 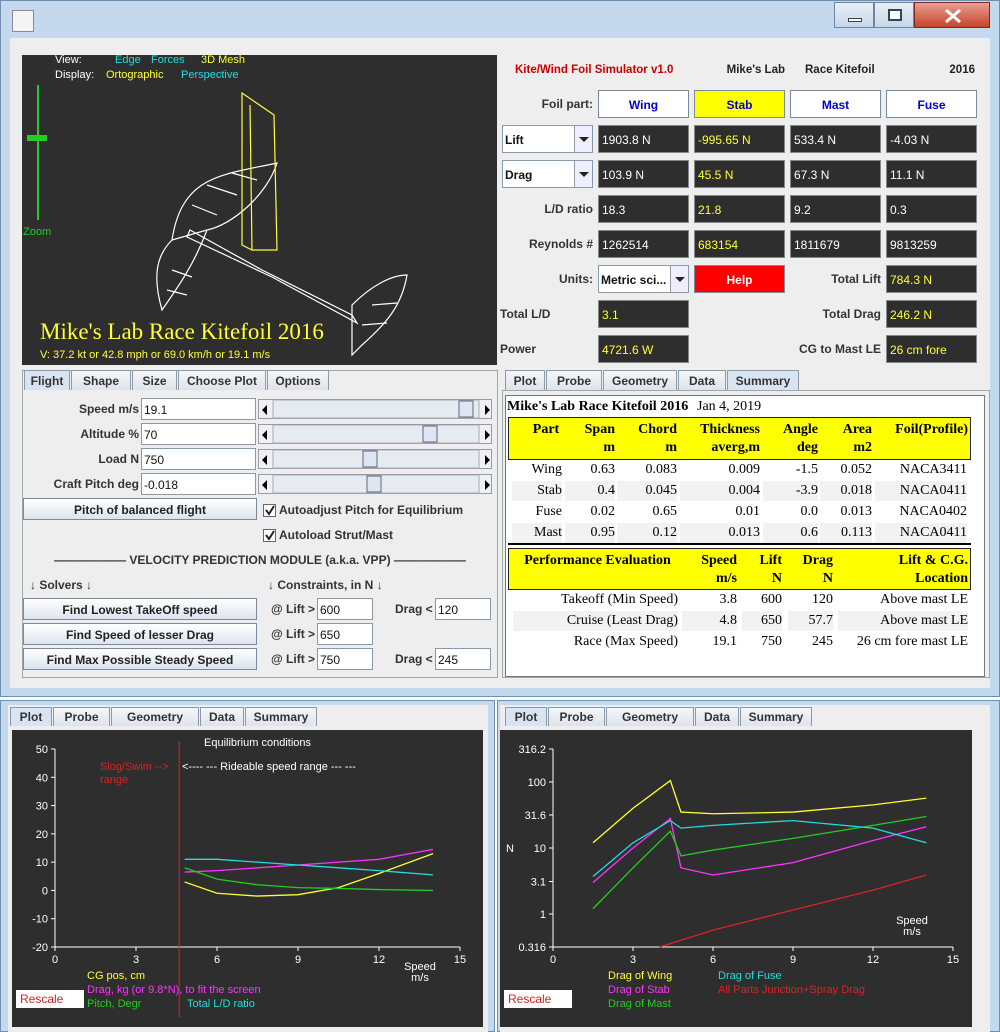 I want to click on checkbox-label: Autoload Strut/Mast, so click(x=336, y=535).